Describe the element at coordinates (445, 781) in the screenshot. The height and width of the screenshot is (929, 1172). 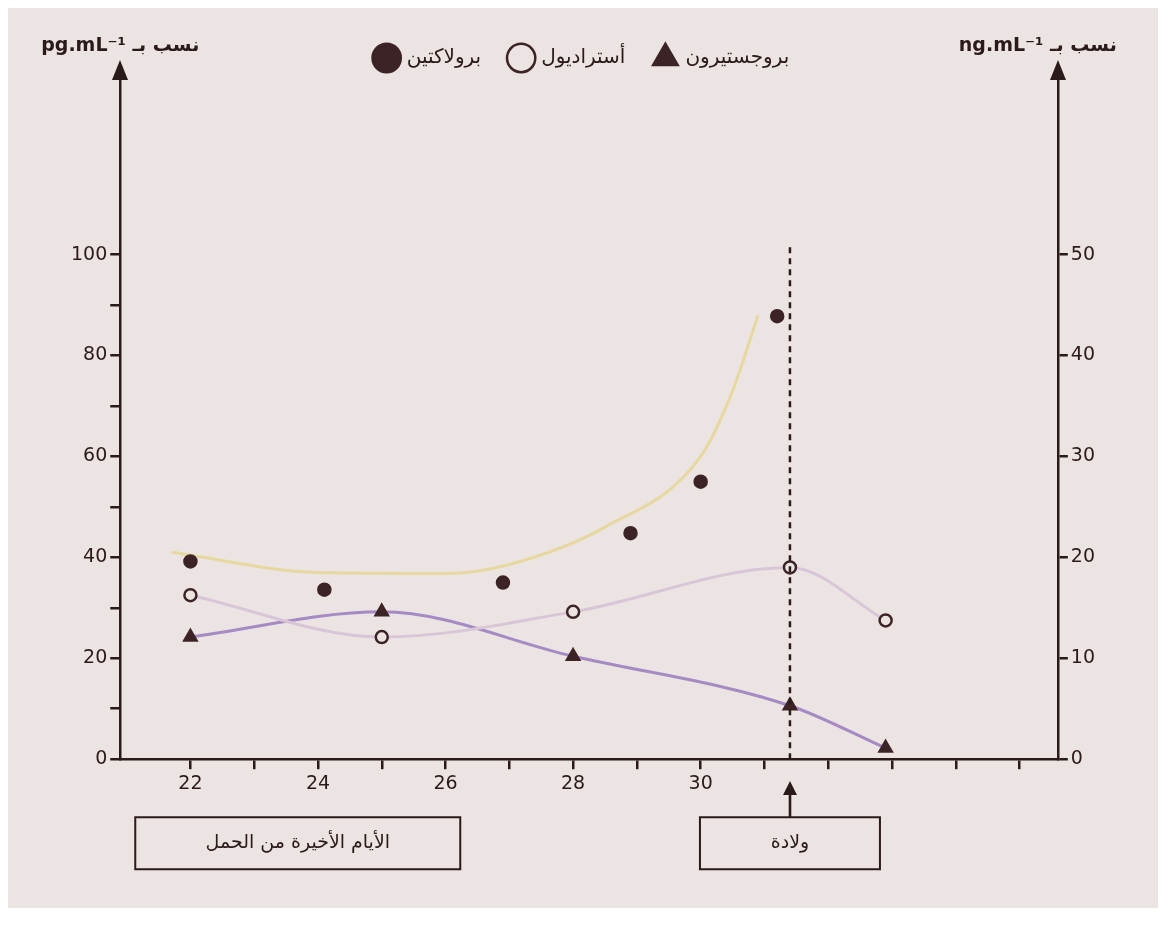
I see `x-tick-label: 26` at that location.